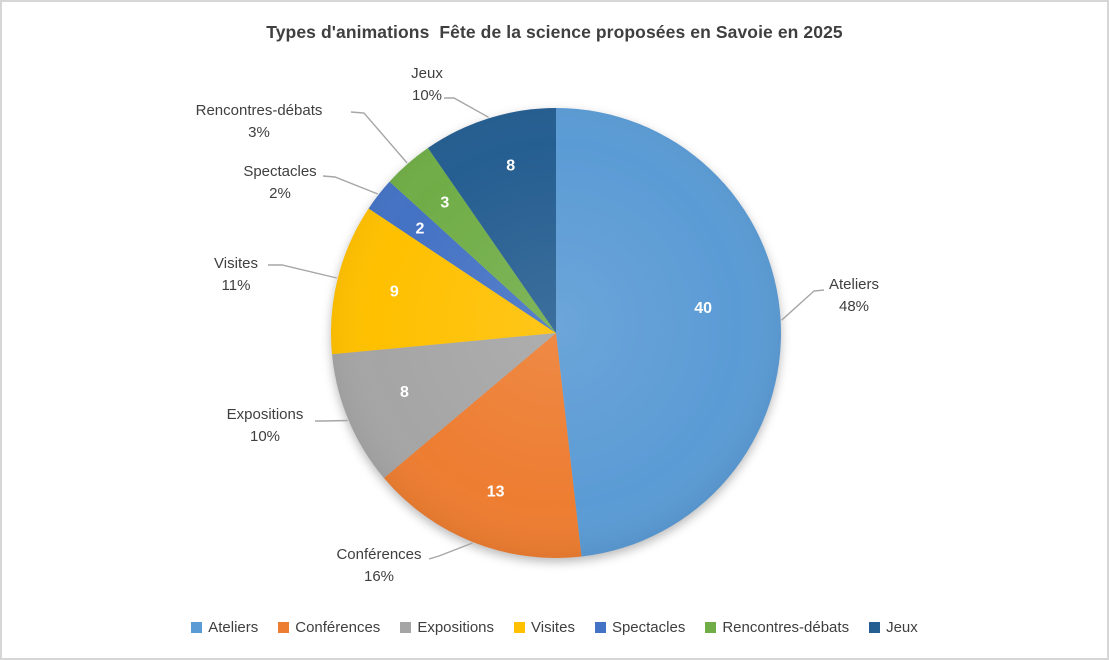 Image resolution: width=1109 pixels, height=660 pixels. What do you see at coordinates (378, 566) in the screenshot?
I see `callout-conferences: Conférences 16%` at bounding box center [378, 566].